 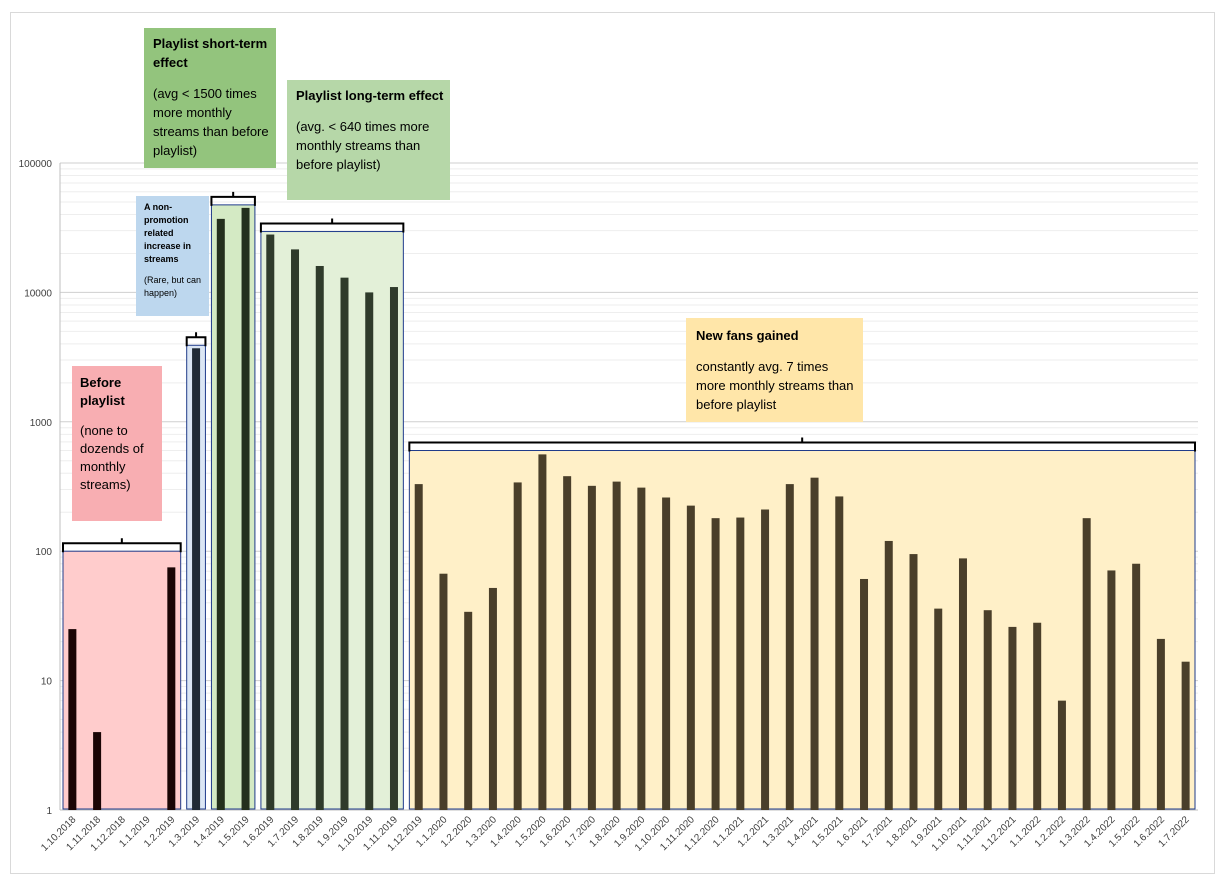 I want to click on y-tick-label: 1000, so click(x=41, y=423).